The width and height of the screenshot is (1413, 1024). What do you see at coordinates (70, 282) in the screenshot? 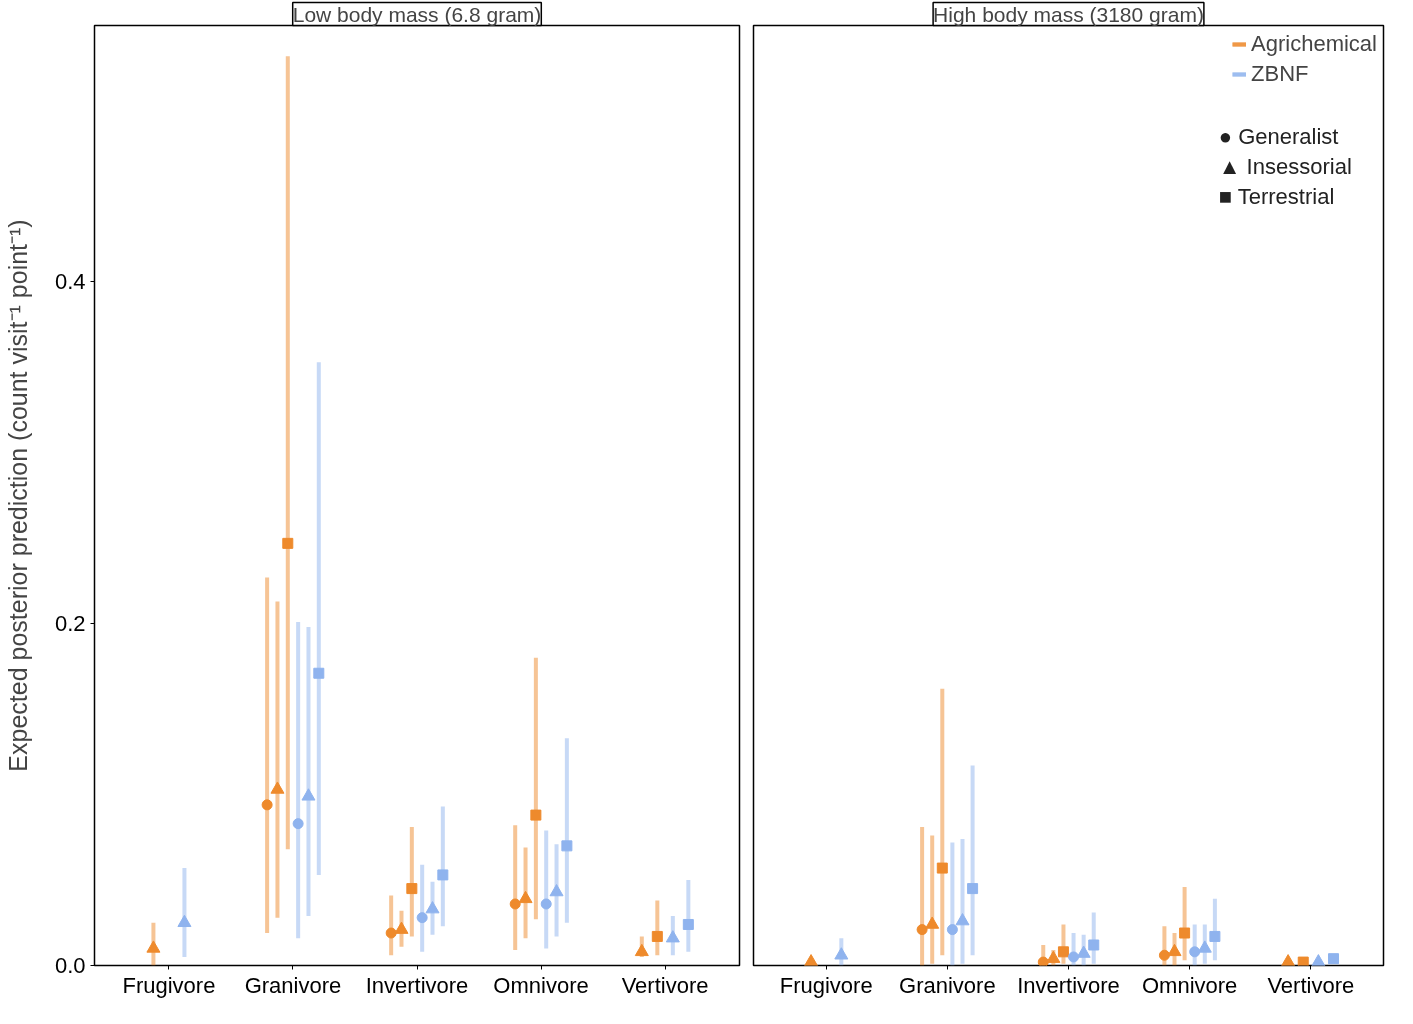
I see `y-tick-label: 0.4` at bounding box center [70, 282].